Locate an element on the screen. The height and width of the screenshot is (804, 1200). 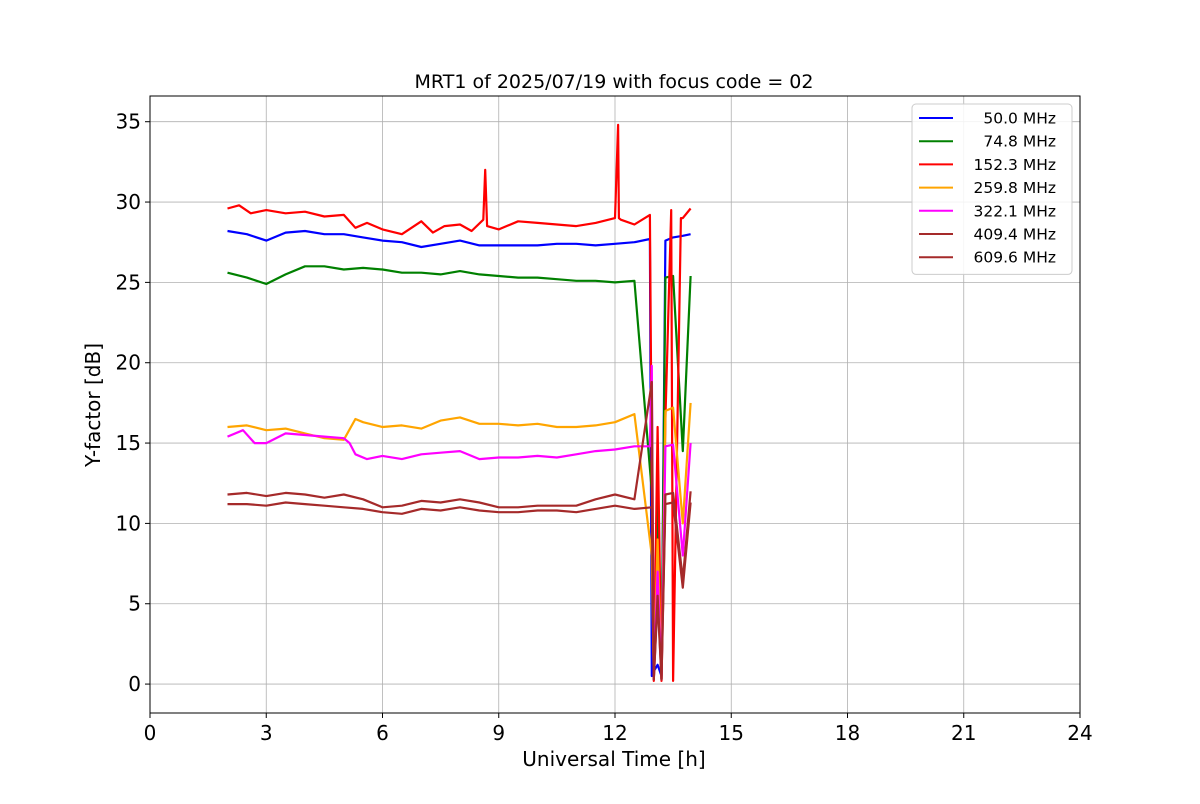
x-tick-label: 6 is located at coordinates (382, 733).